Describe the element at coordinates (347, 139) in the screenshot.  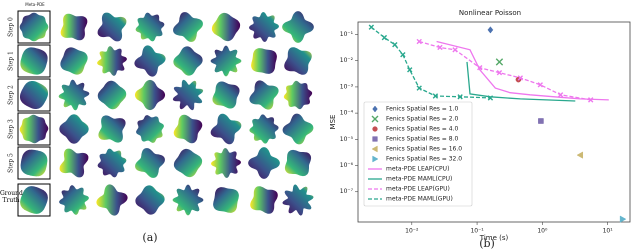
I see `y-tick-label: 10⁻⁵` at that location.